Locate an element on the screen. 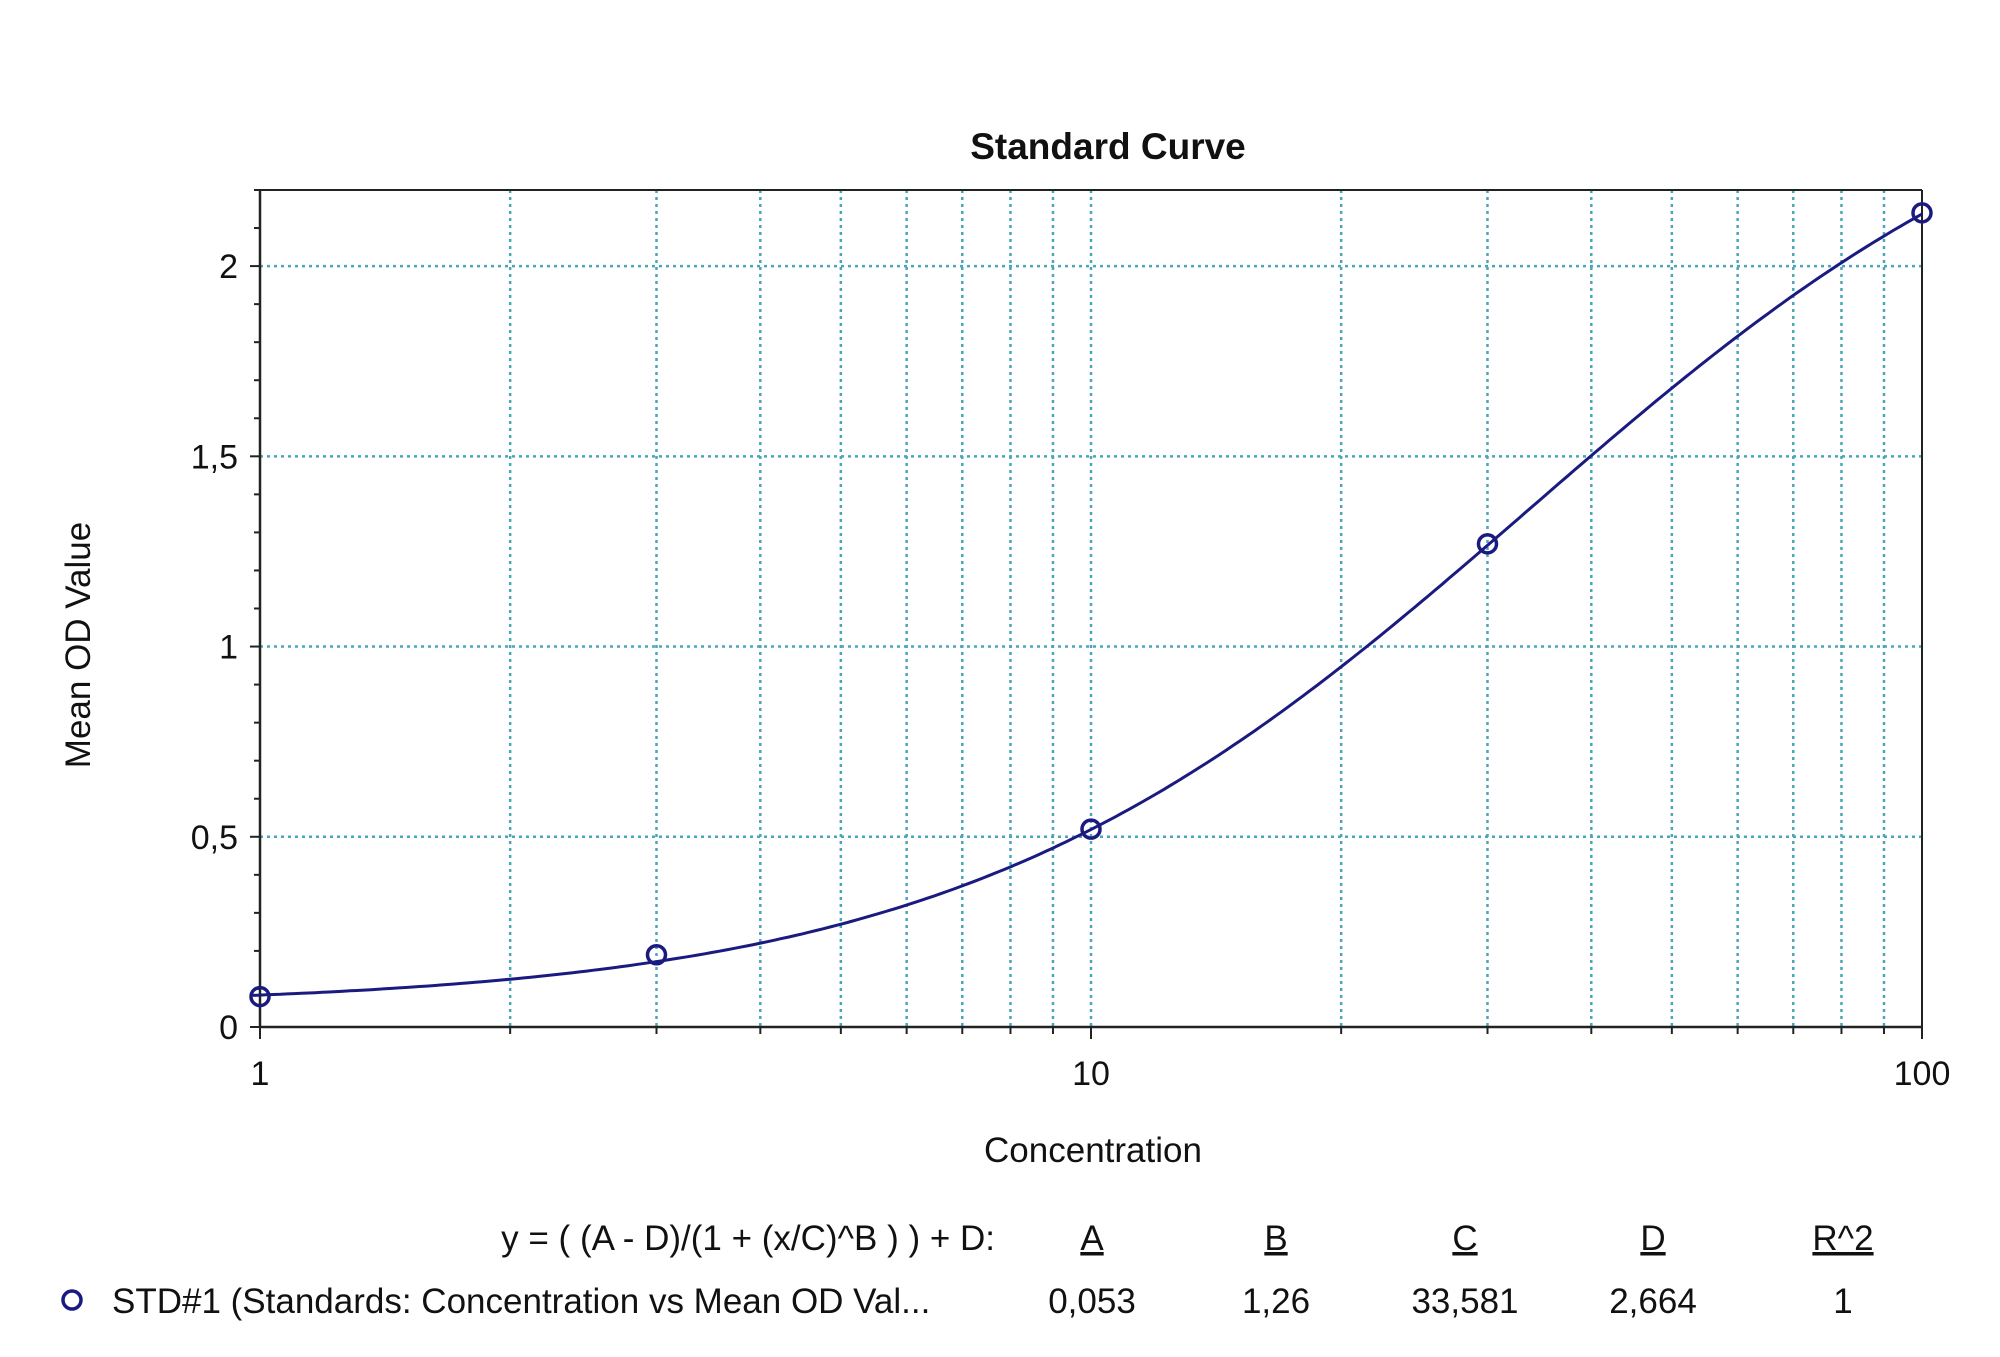 The image size is (2000, 1357). fit-value-d: 2,664 is located at coordinates (1653, 1301).